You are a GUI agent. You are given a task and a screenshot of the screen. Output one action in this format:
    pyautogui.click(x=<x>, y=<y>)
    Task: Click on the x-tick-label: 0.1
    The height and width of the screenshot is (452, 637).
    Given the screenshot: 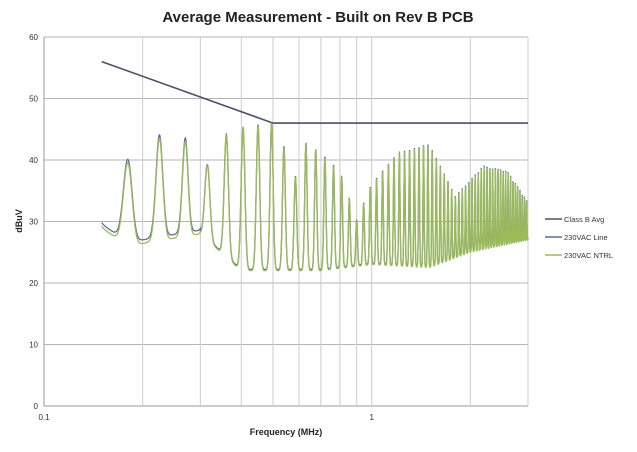 What is the action you would take?
    pyautogui.click(x=44, y=417)
    